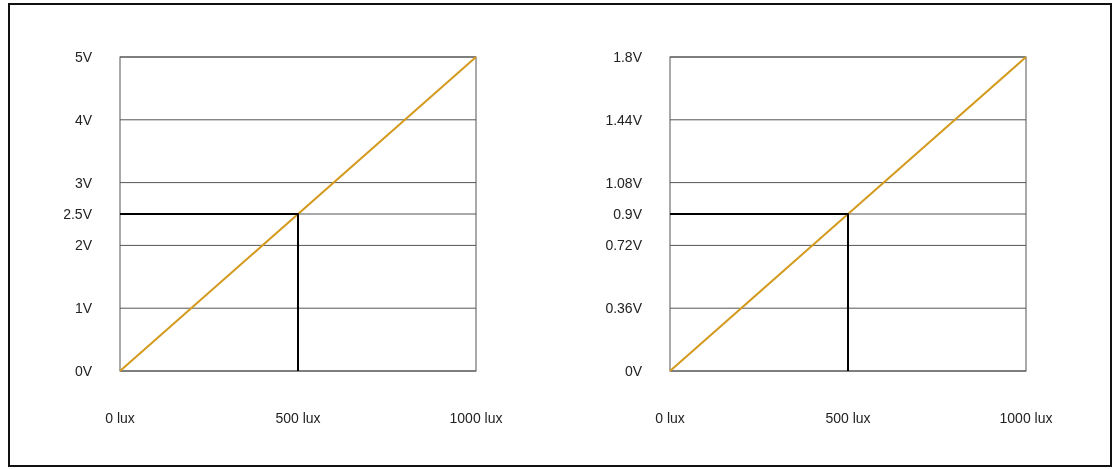 The width and height of the screenshot is (1114, 469). What do you see at coordinates (83, 56) in the screenshot?
I see `y-tick-label: 5V` at bounding box center [83, 56].